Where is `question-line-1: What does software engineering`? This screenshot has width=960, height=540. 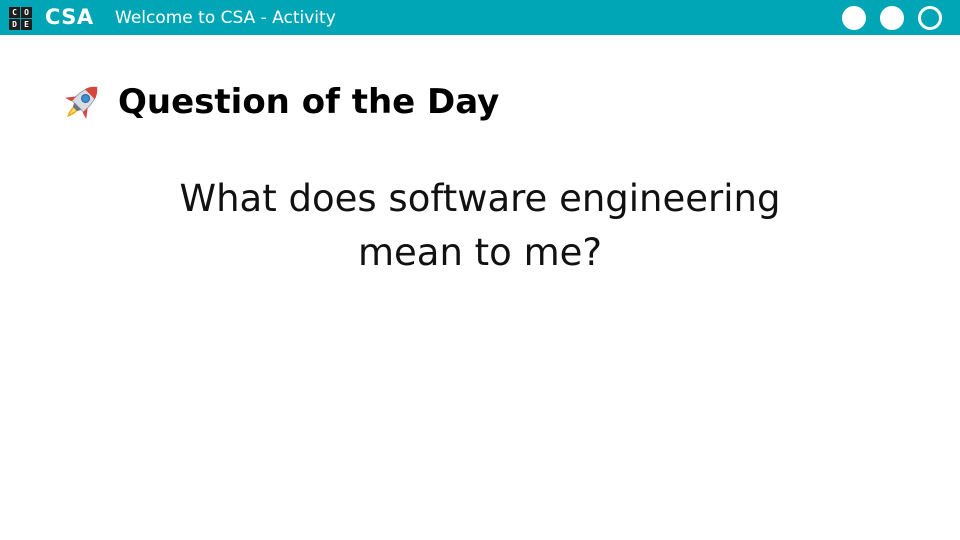
question-line-1: What does software engineering is located at coordinates (480, 198).